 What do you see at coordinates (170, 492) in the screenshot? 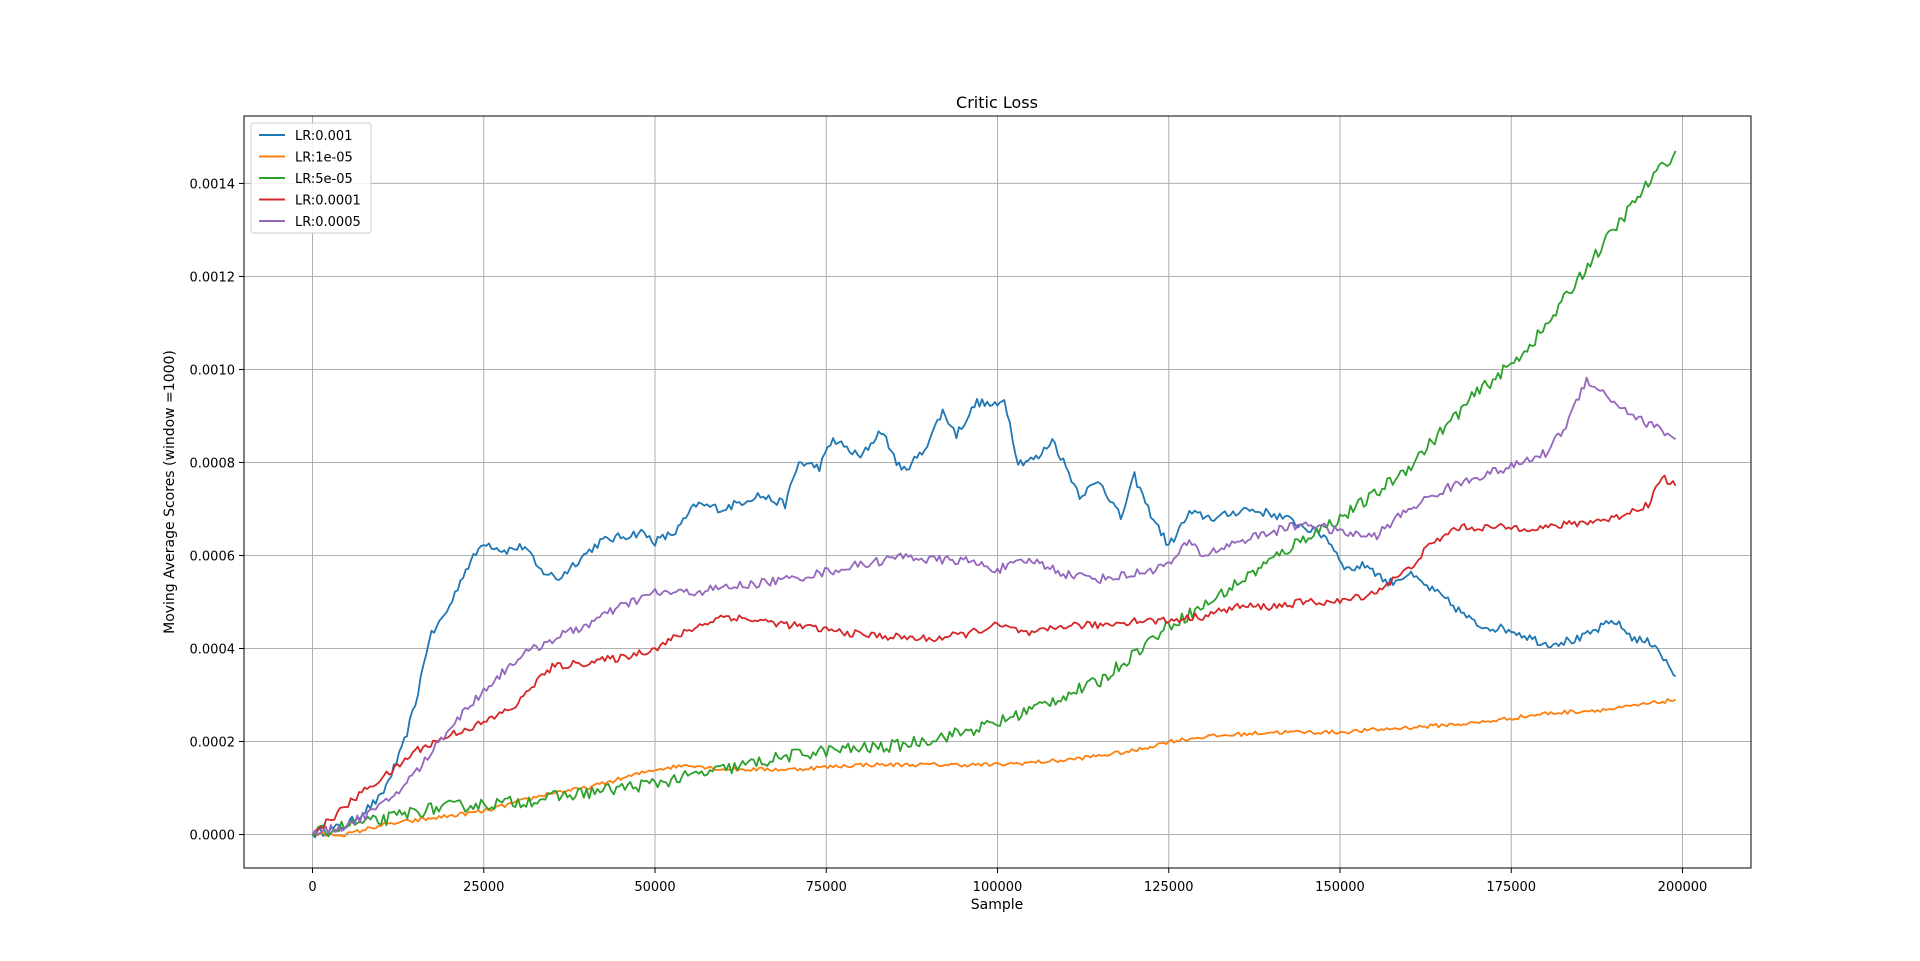
I see `y-axis-label: Moving Average Scores (window =1000)` at bounding box center [170, 492].